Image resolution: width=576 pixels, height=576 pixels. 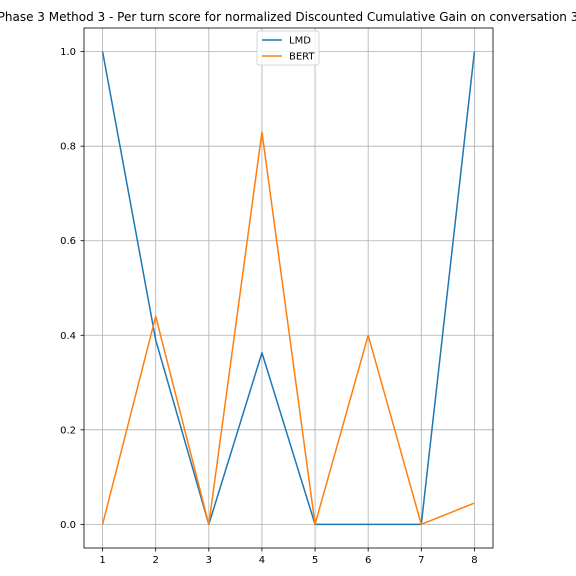 I want to click on y-tick-label: 0.6, so click(x=68, y=241).